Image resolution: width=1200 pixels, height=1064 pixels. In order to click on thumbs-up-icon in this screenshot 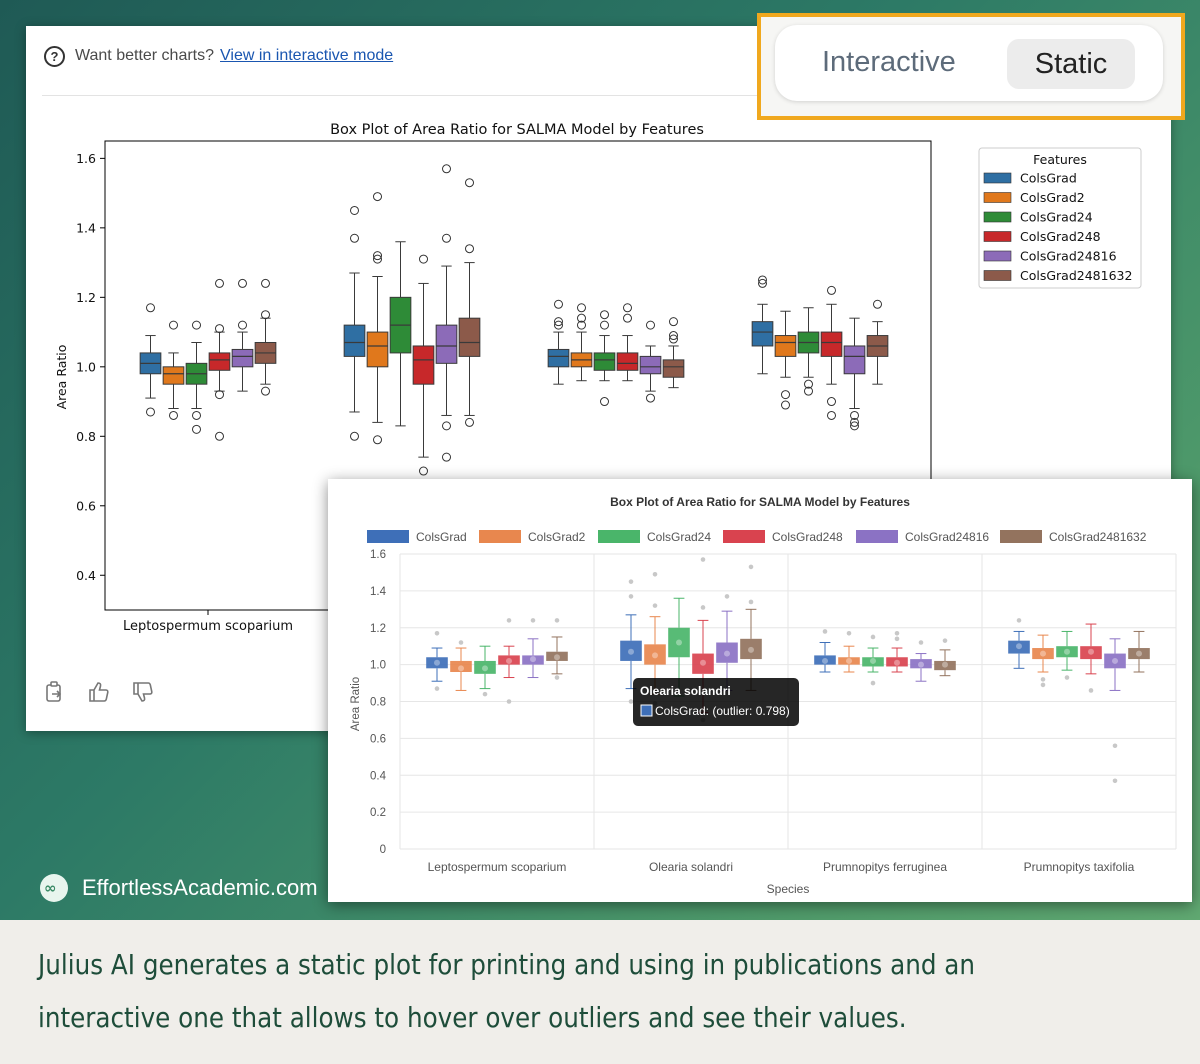, I will do `click(99, 692)`.